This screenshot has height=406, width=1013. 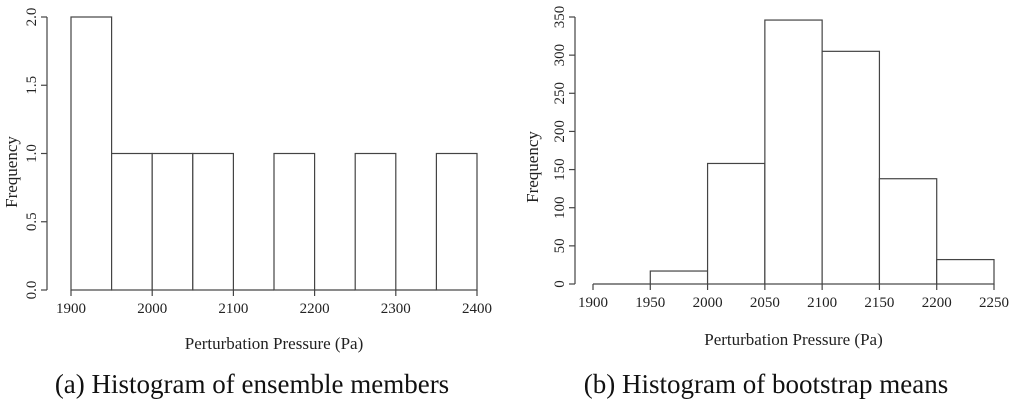 What do you see at coordinates (560, 55) in the screenshot?
I see `y-tick-label: 300` at bounding box center [560, 55].